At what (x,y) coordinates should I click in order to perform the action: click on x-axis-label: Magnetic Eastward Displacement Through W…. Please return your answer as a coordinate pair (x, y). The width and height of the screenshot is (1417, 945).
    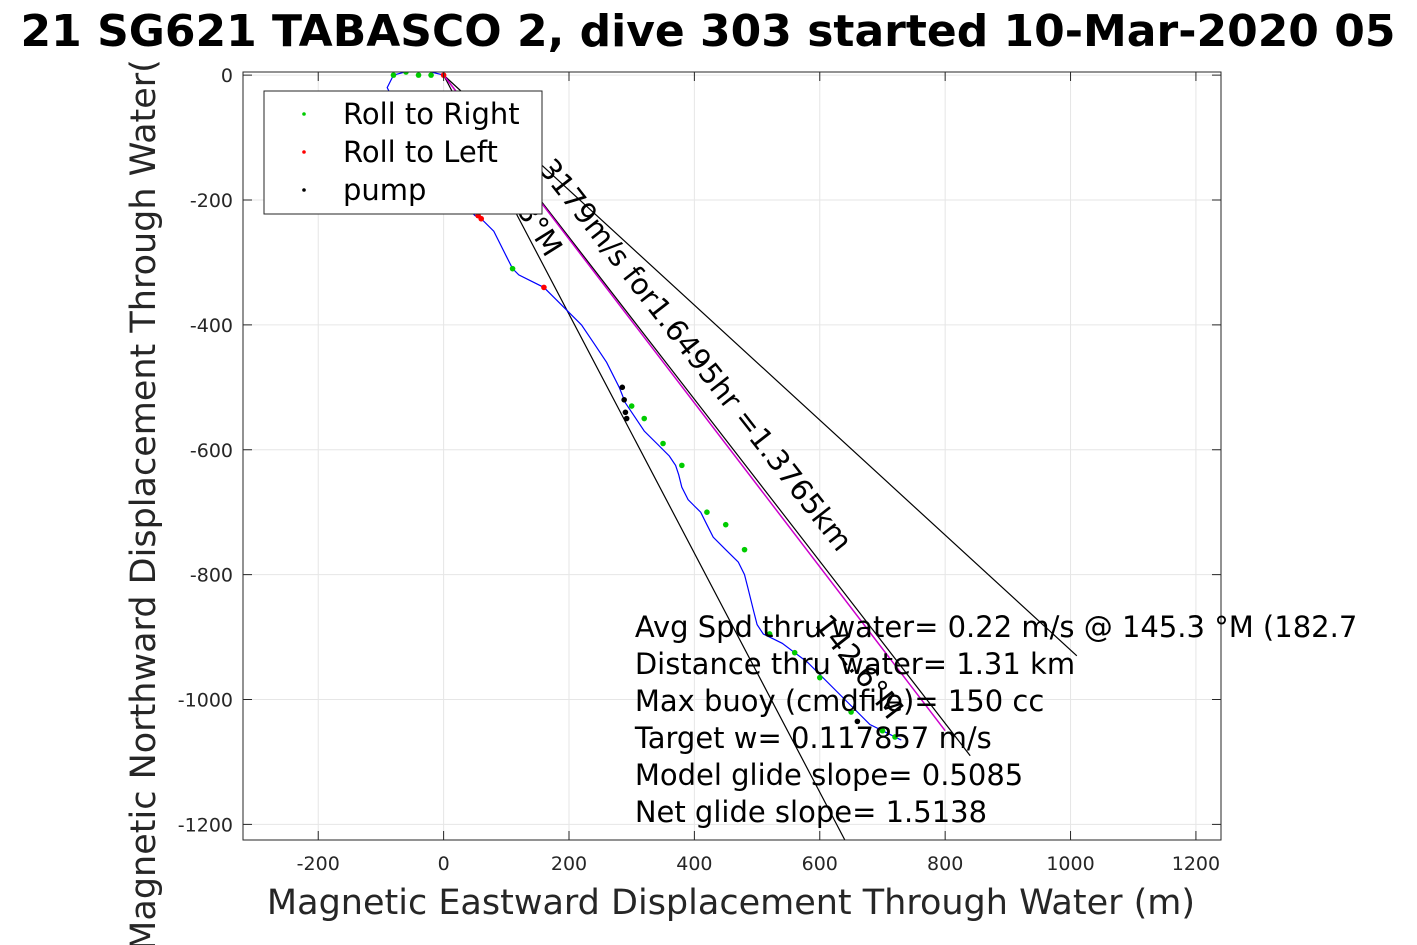
    Looking at the image, I should click on (731, 903).